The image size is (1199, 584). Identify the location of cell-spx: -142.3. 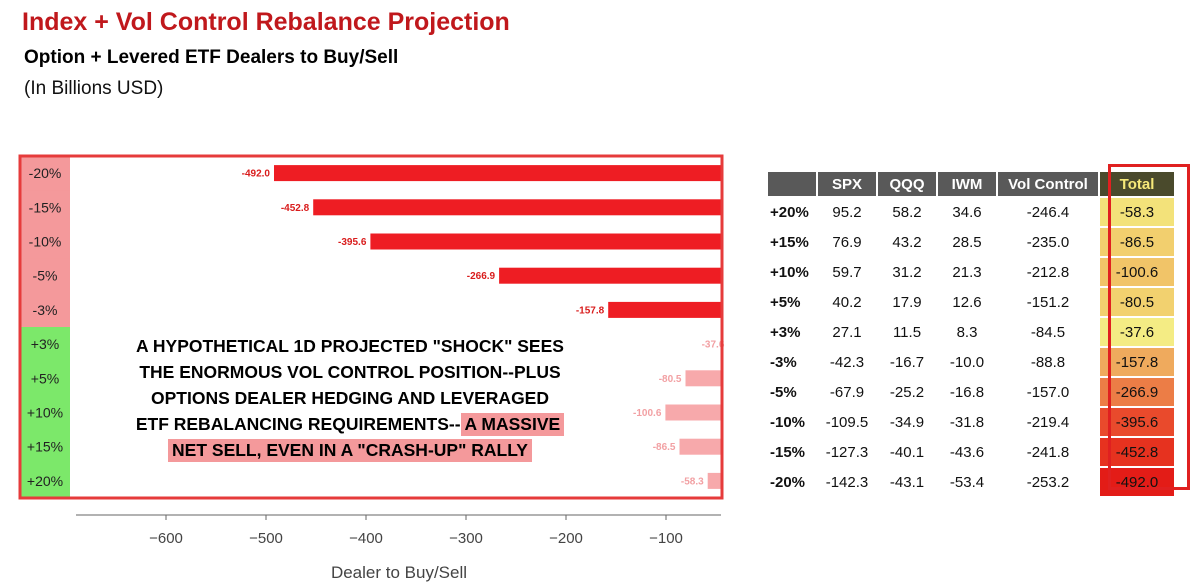
(847, 482).